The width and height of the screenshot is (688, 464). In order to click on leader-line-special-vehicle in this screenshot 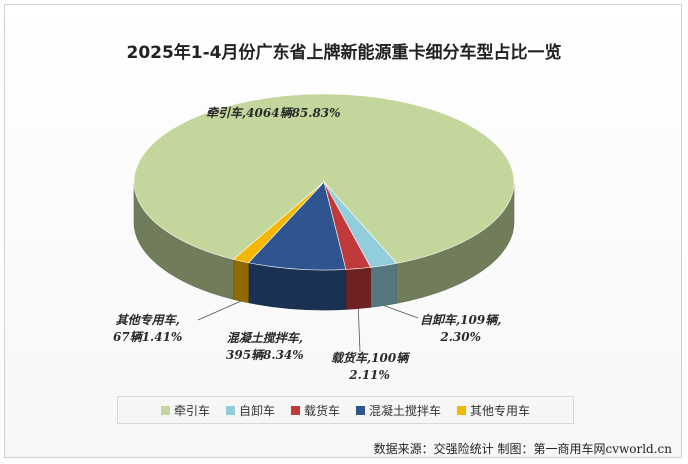, I will do `click(219, 310)`.